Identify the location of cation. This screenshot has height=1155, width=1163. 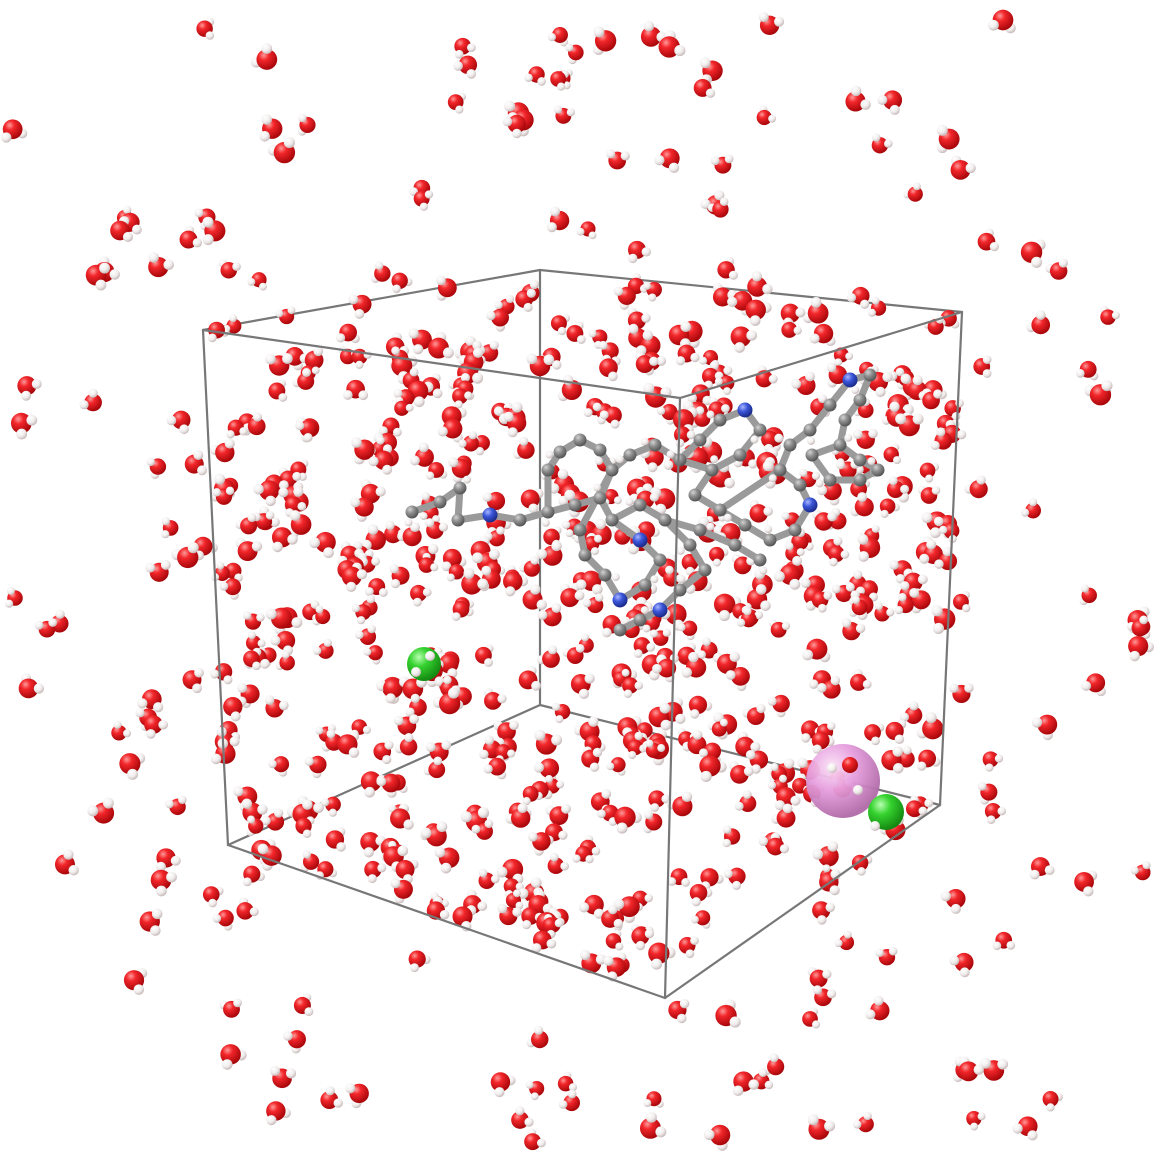
(843, 781).